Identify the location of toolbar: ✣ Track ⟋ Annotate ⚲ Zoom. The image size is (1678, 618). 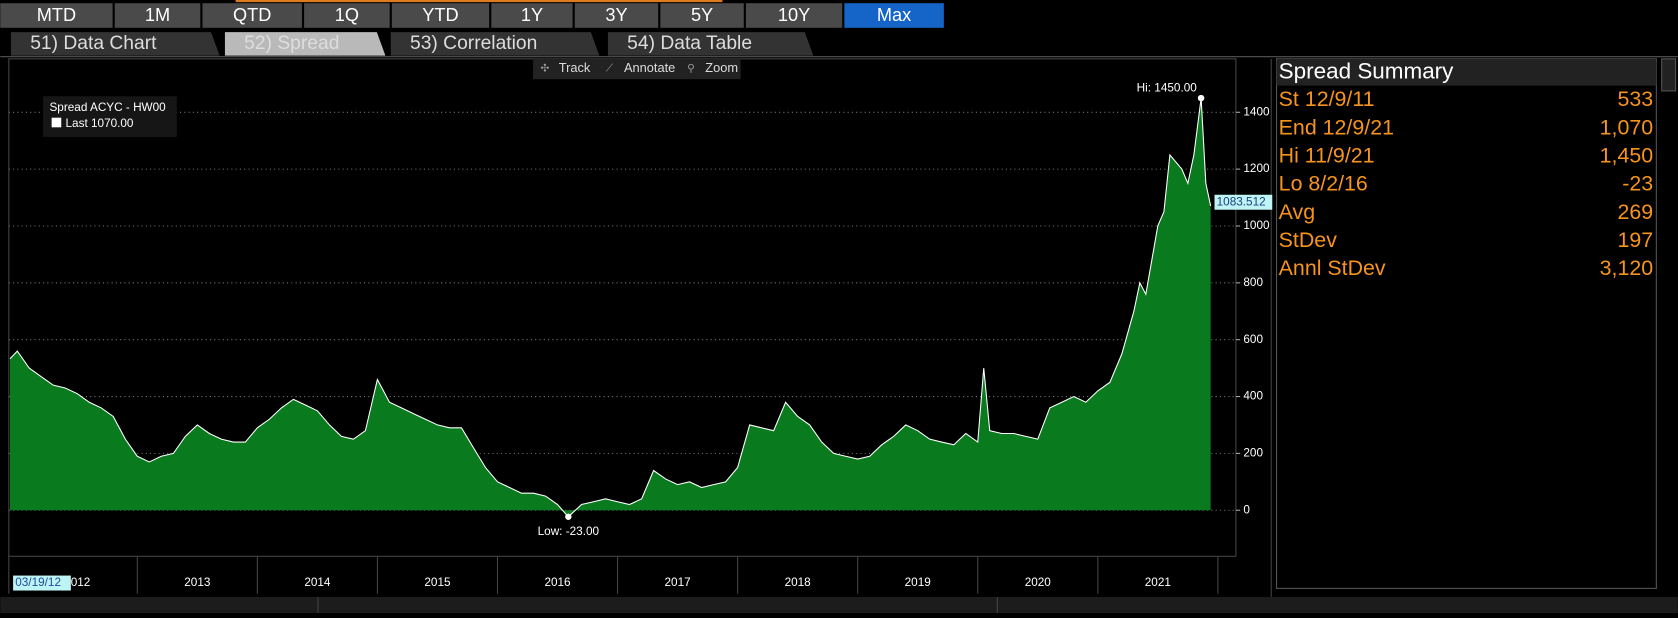
(637, 69).